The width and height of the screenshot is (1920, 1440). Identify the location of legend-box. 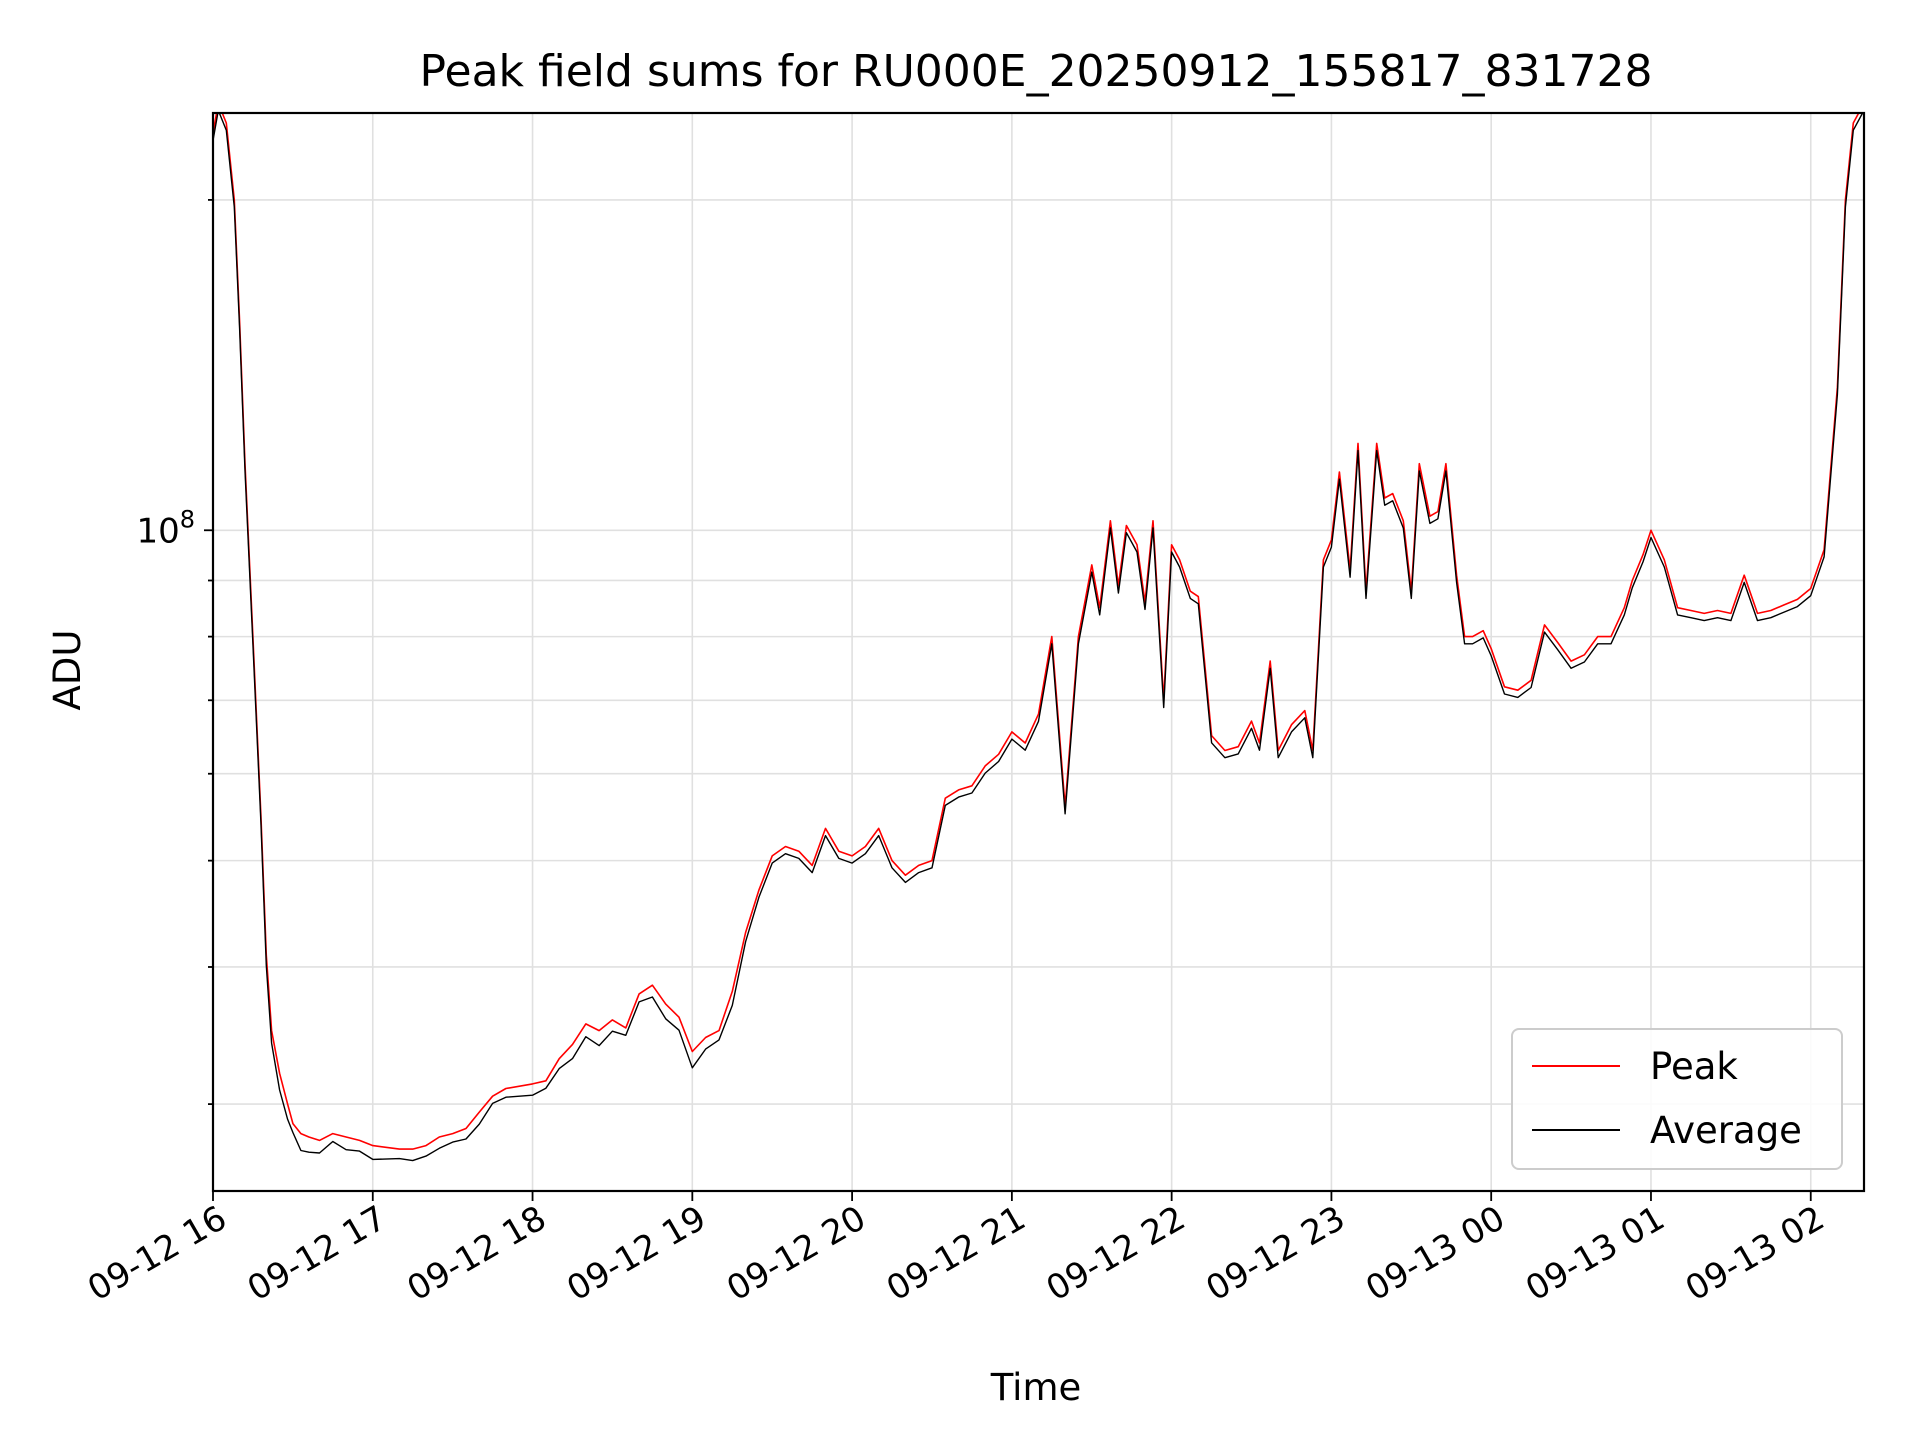
(1677, 1099).